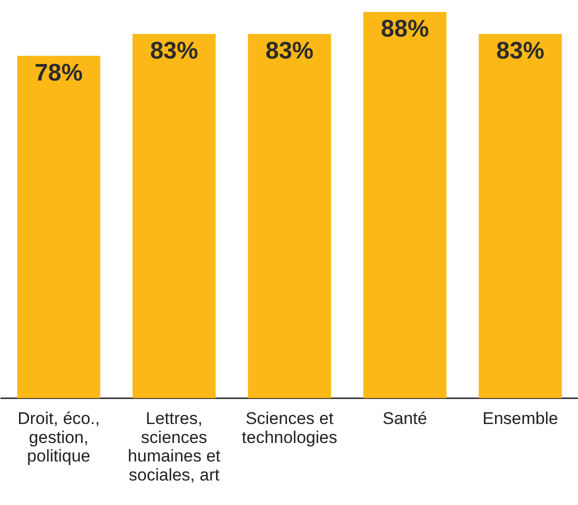  I want to click on x-tick-label: Ensemble, so click(520, 418).